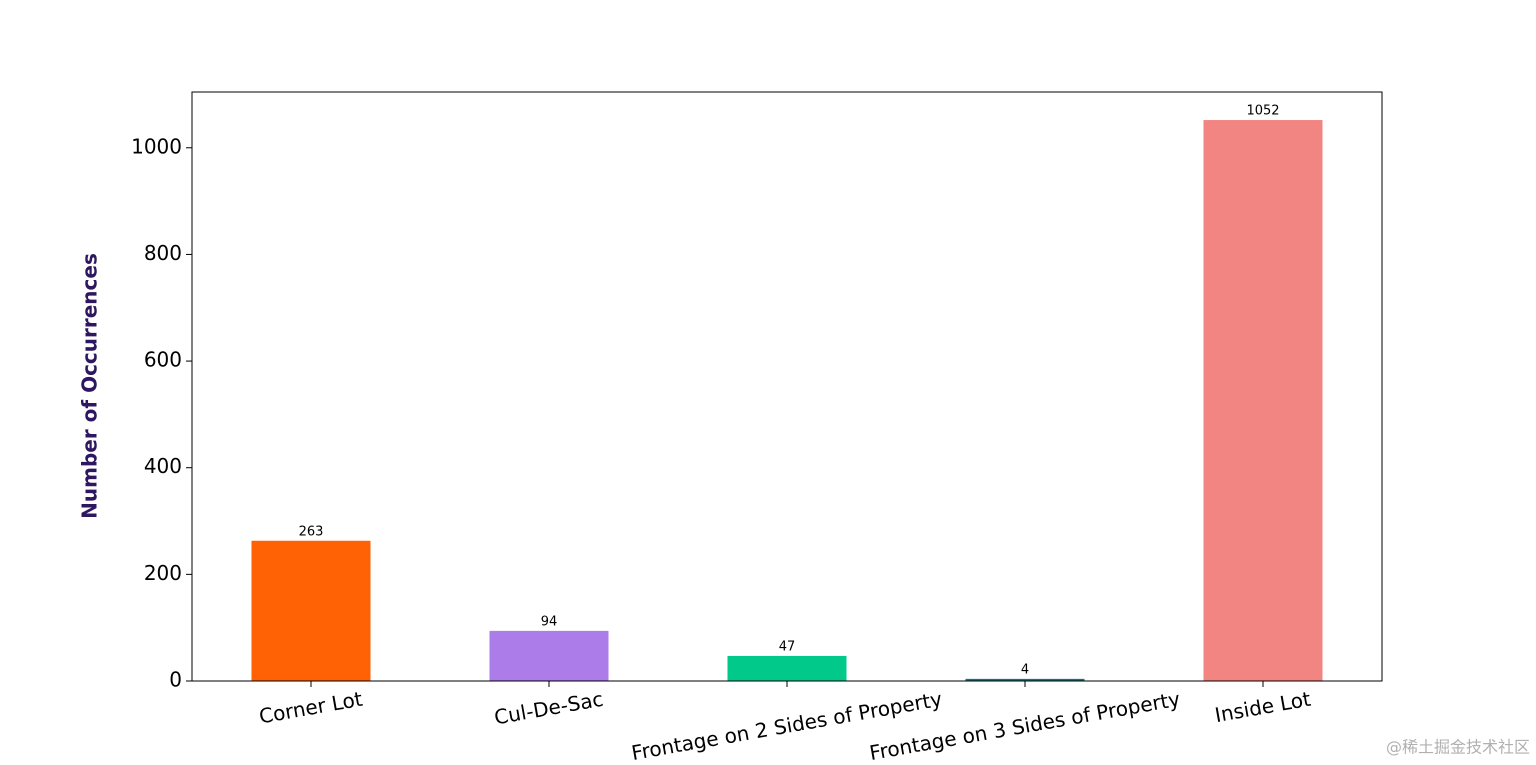 The height and width of the screenshot is (765, 1536). I want to click on y-tick-label: 1000, so click(156, 146).